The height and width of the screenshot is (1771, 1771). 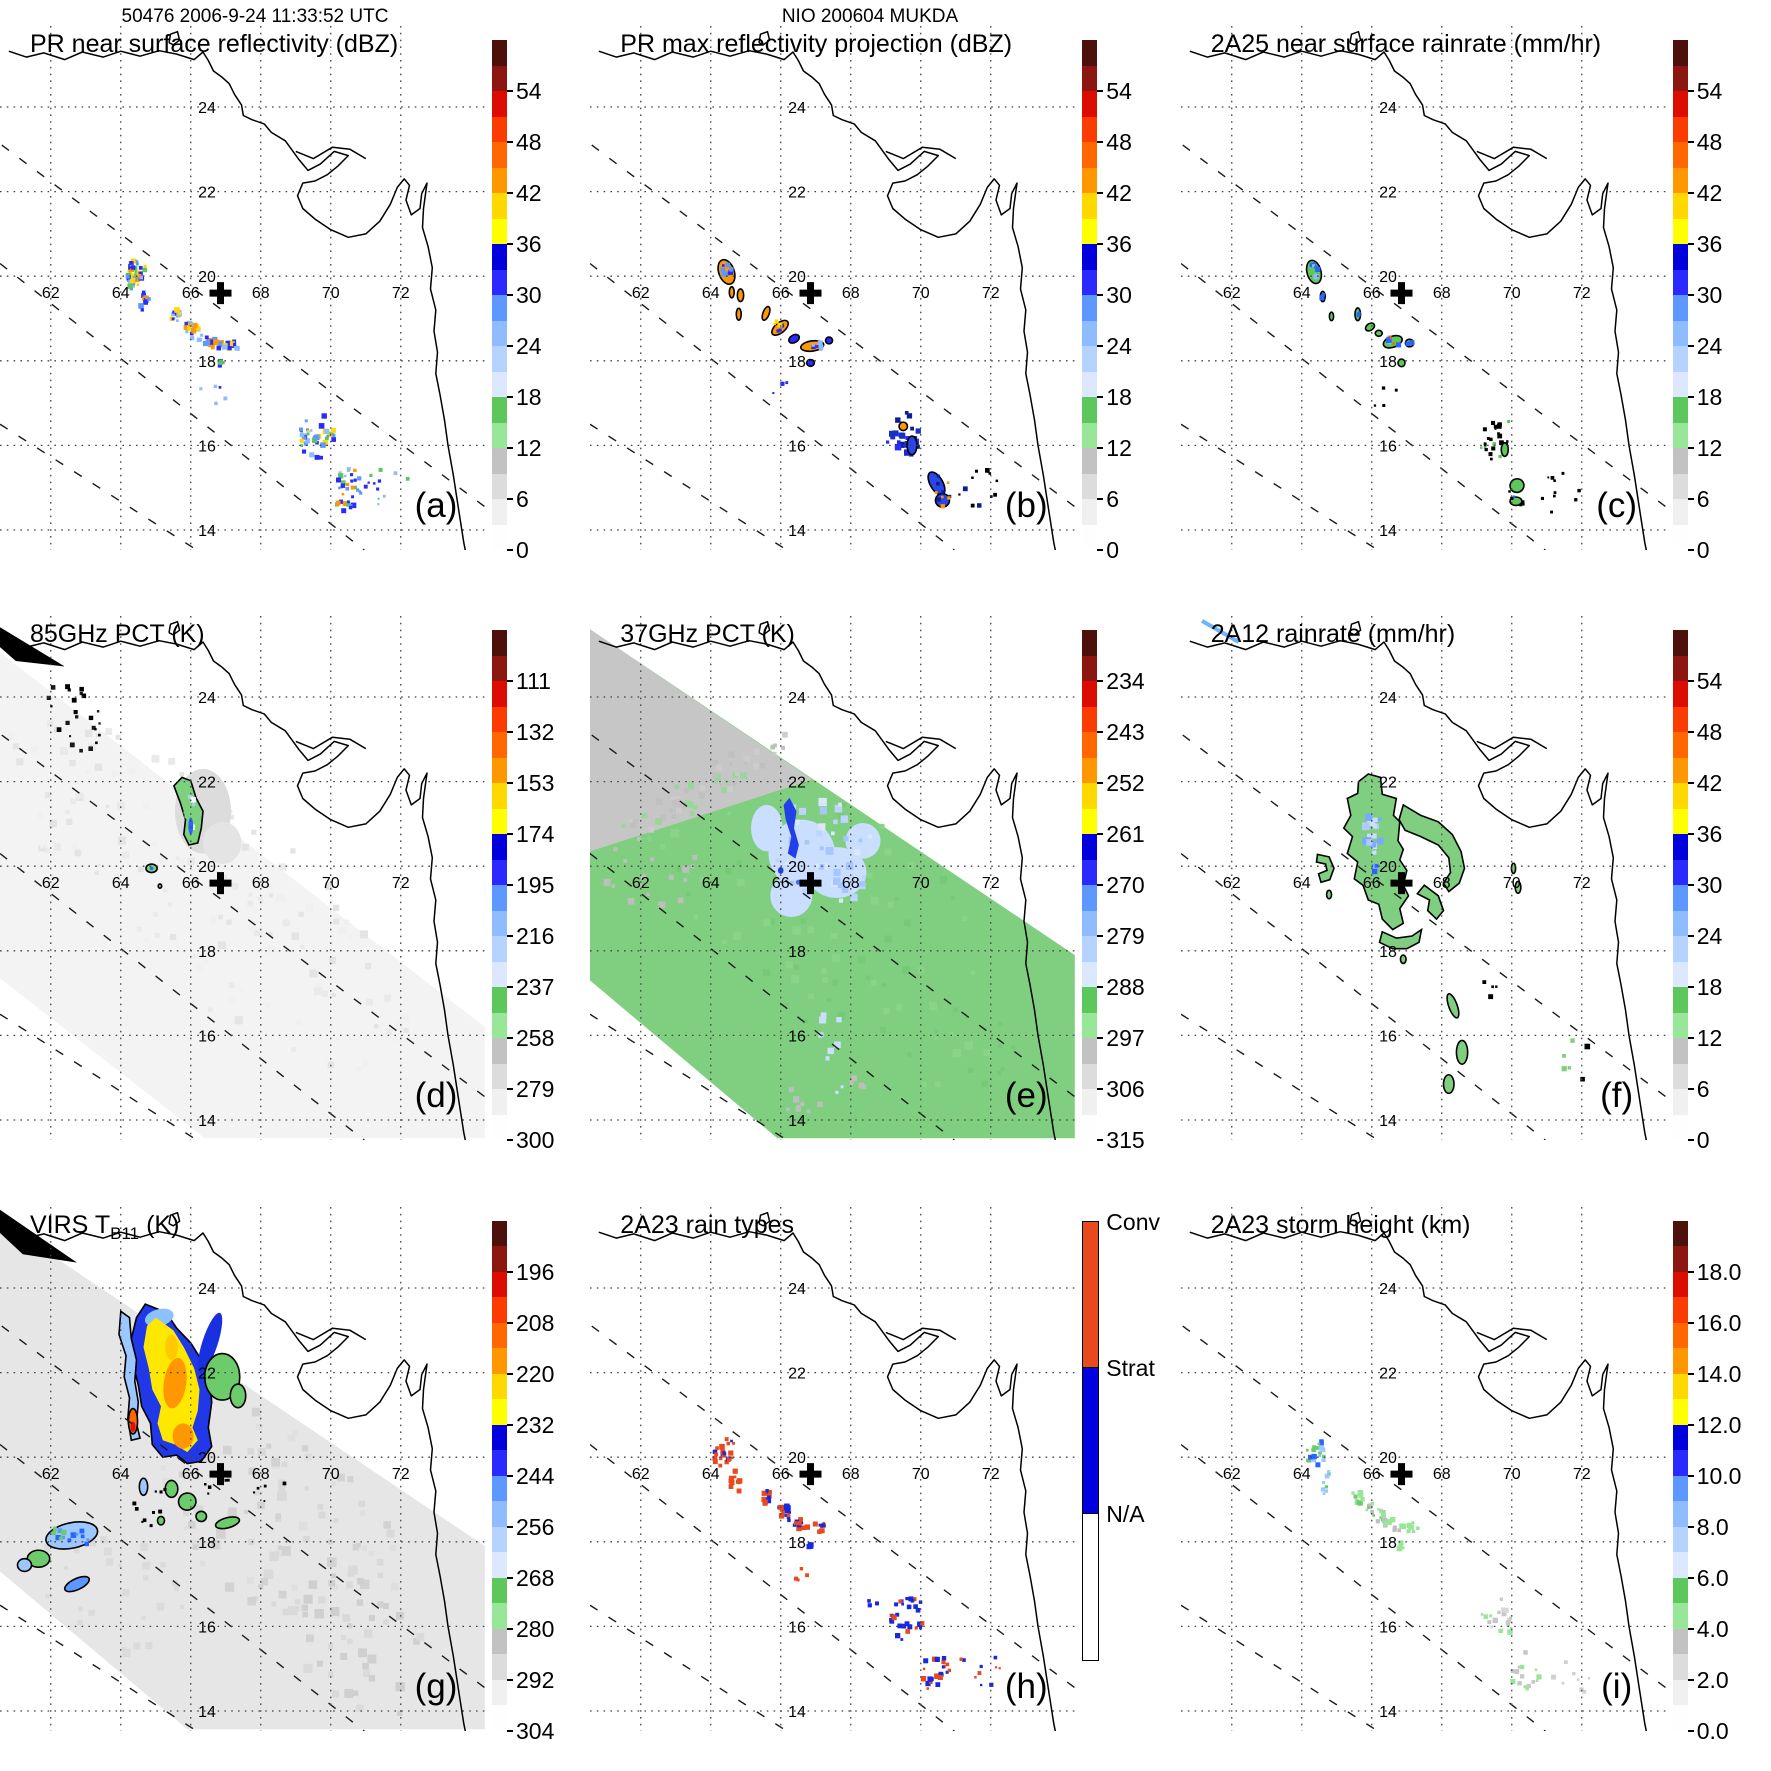 I want to click on panel-letter: (c), so click(x=1617, y=505).